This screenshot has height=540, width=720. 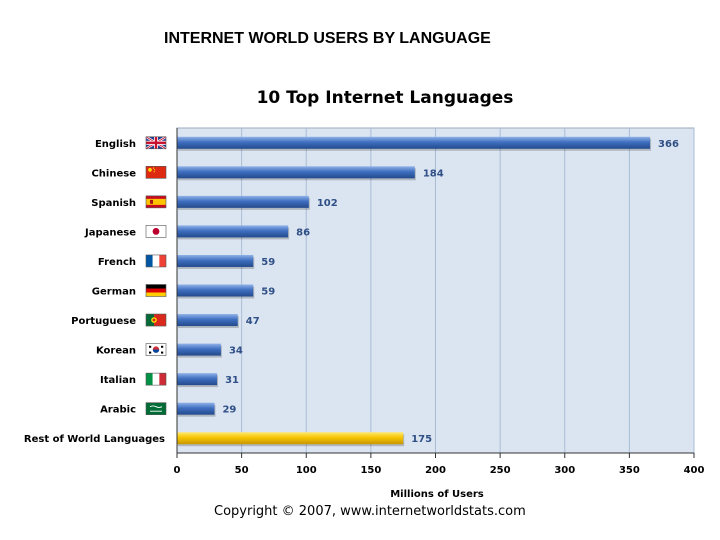 I want to click on portugal-flag-icon, so click(x=156, y=320).